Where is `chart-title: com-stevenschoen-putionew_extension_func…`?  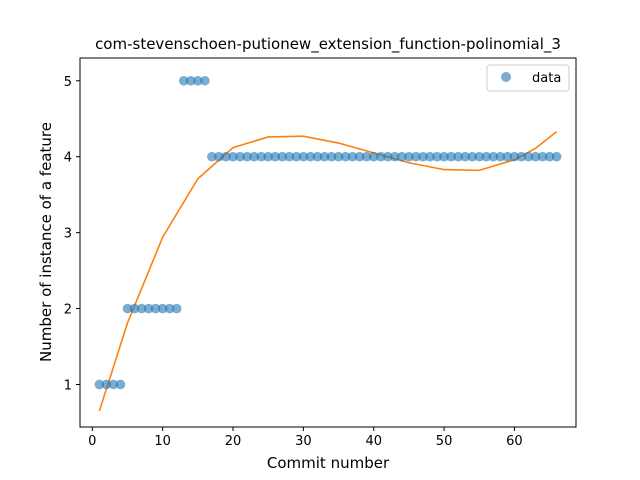
chart-title: com-stevenschoen-putionew_extension_func… is located at coordinates (328, 44).